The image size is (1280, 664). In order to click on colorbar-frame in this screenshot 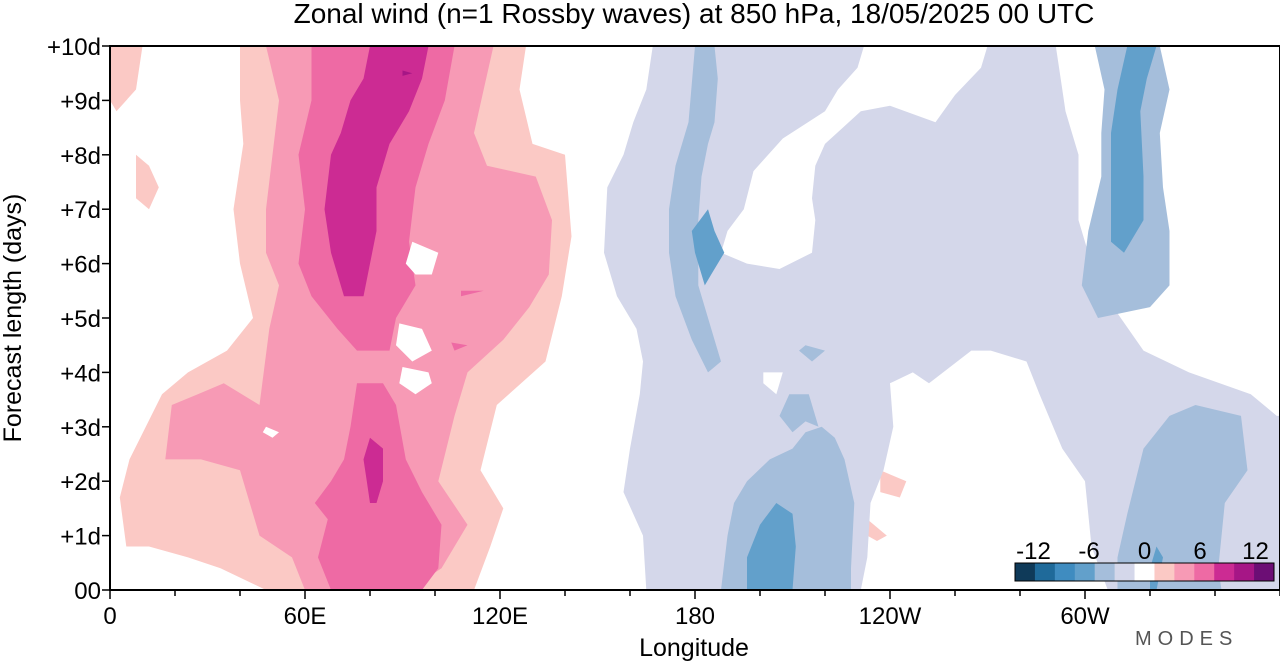, I will do `click(1144, 572)`.